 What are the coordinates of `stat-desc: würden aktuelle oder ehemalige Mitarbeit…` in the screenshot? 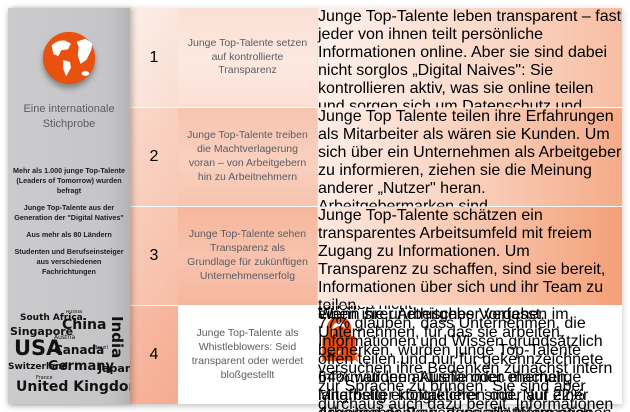 It's located at (455, 390).